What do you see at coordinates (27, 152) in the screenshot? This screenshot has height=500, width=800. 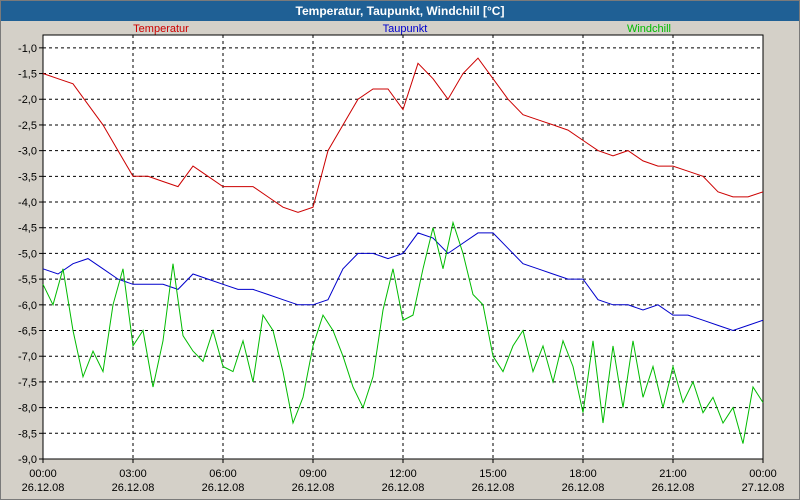 I see `y-tick-label: -3,0` at bounding box center [27, 152].